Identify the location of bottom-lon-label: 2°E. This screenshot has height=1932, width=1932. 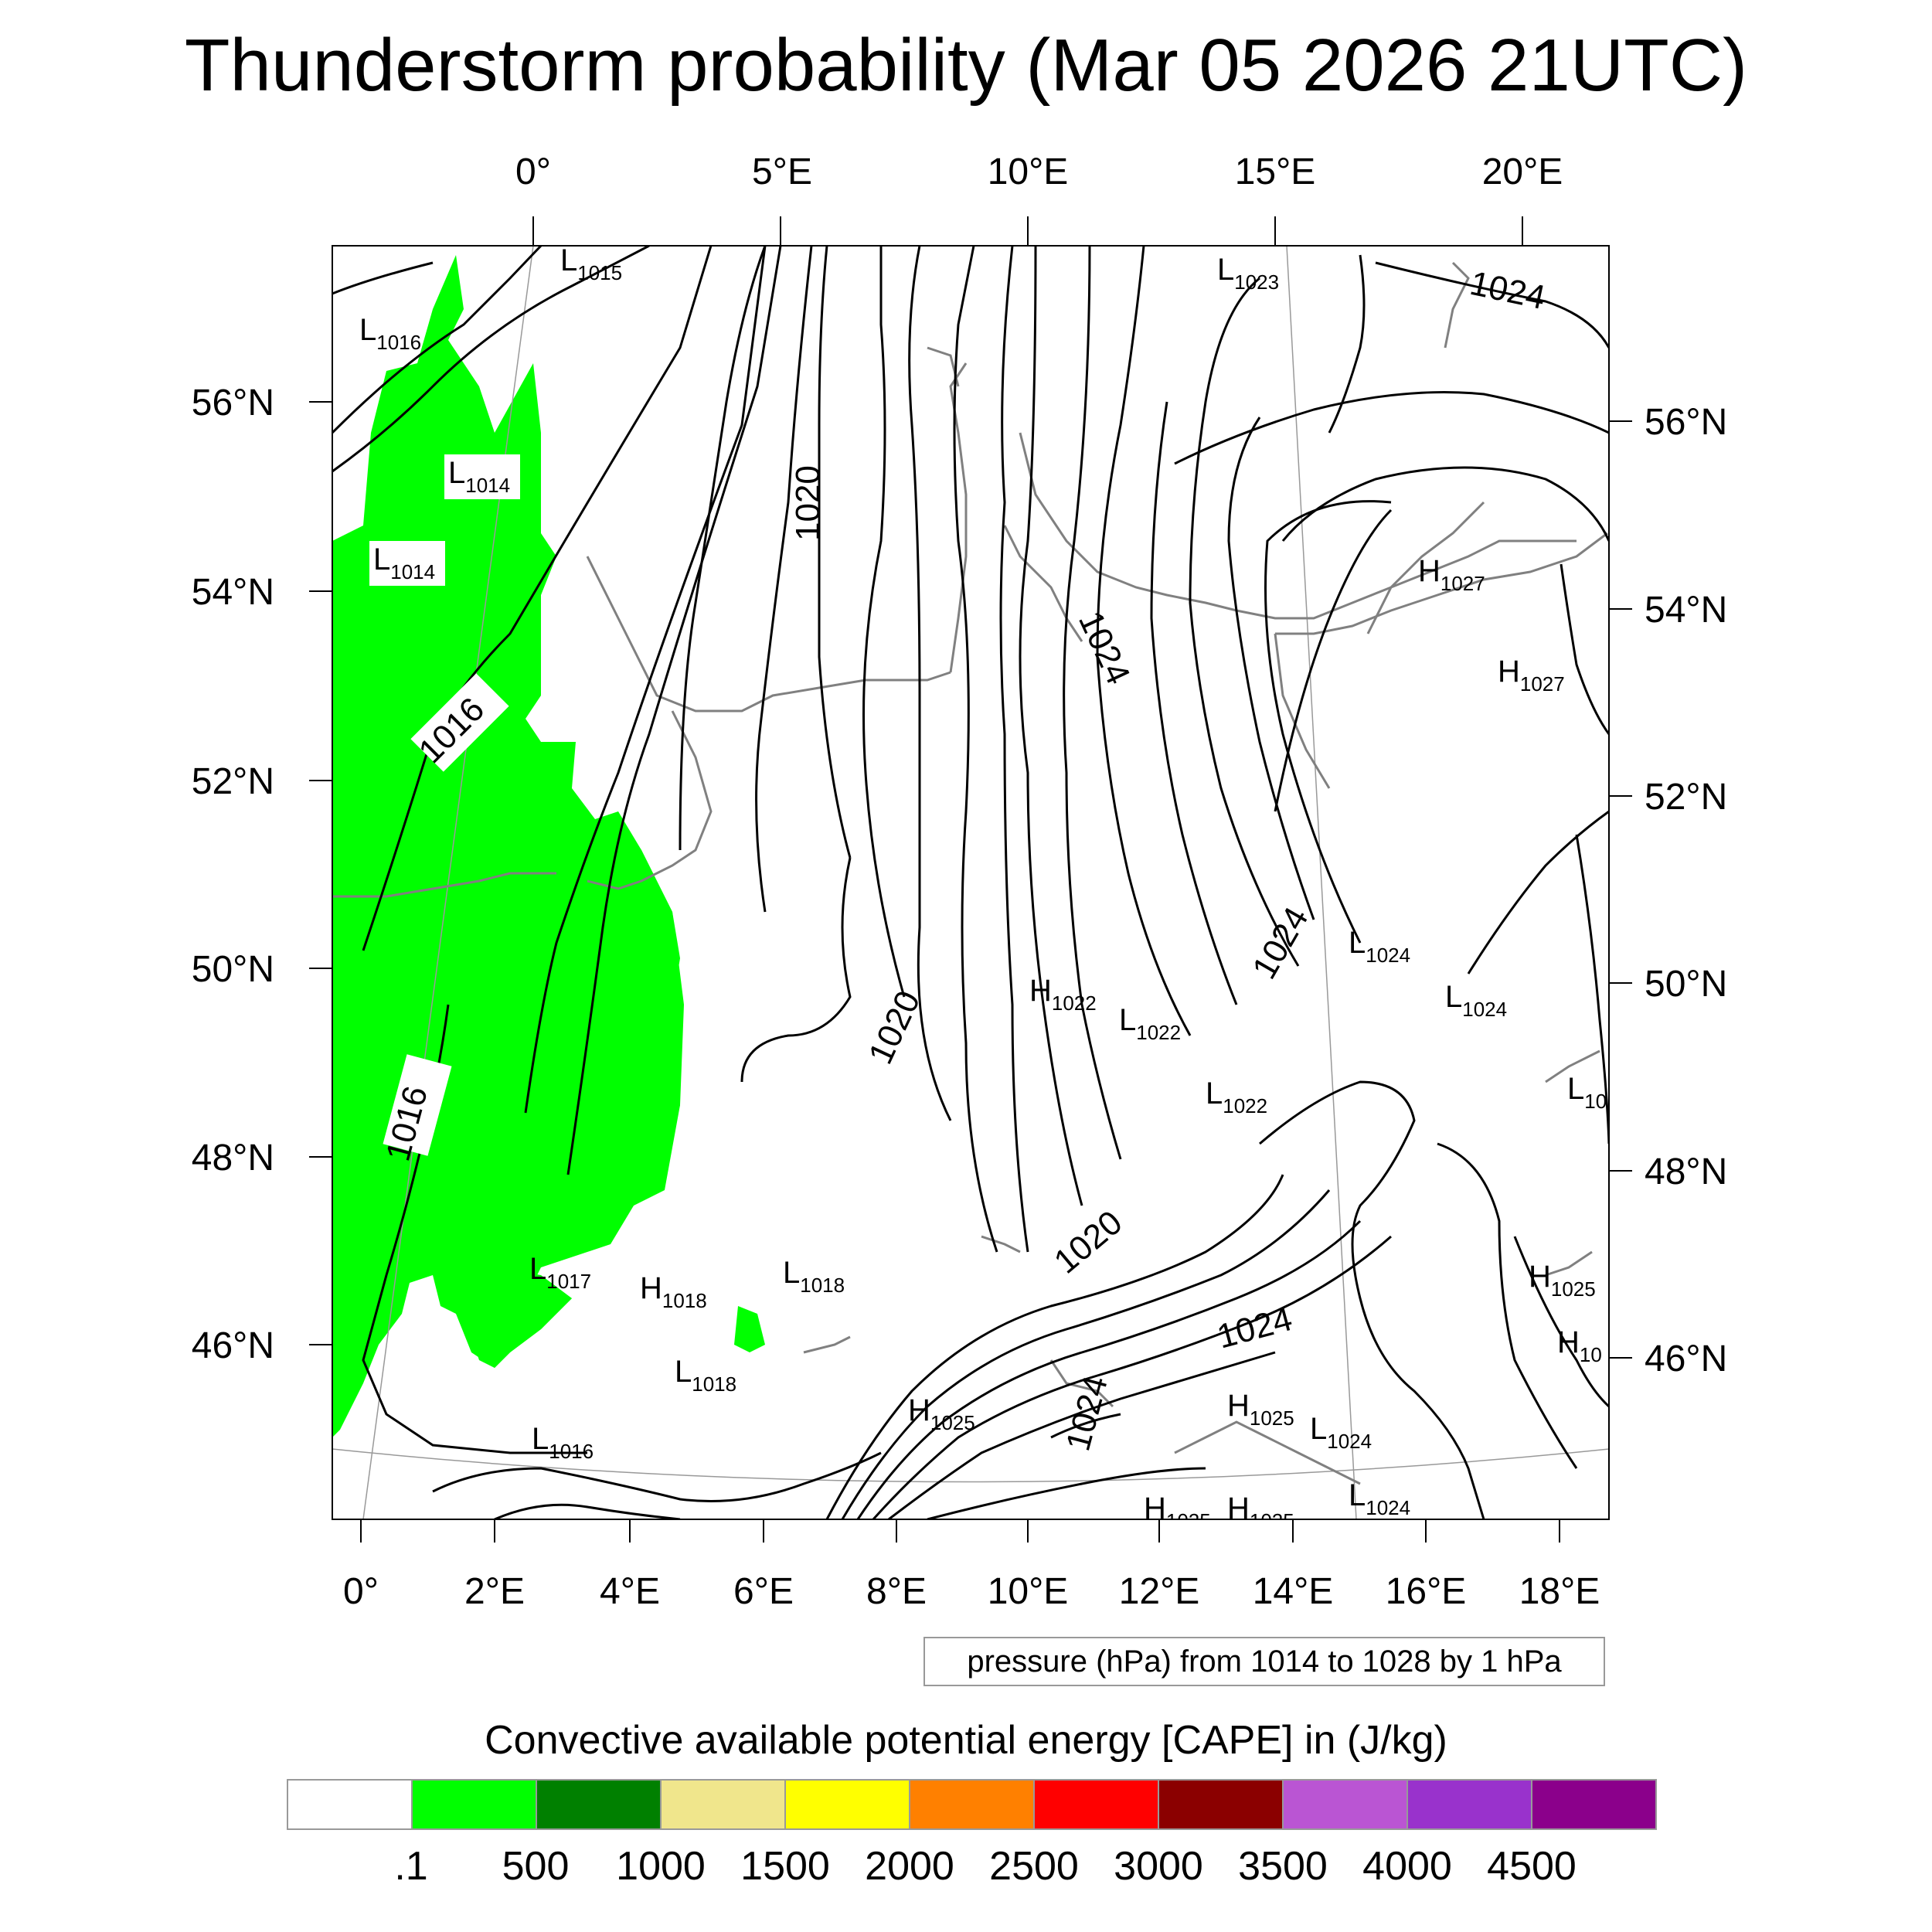
(495, 1591).